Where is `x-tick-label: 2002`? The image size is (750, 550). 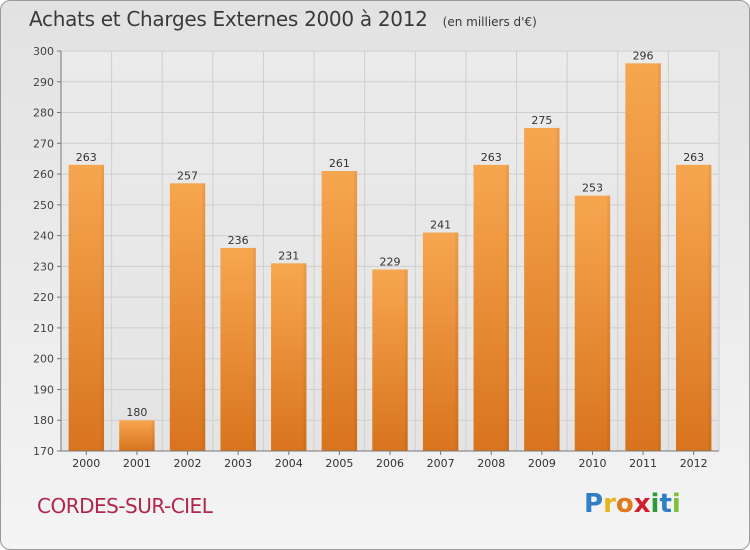
x-tick-label: 2002 is located at coordinates (188, 463).